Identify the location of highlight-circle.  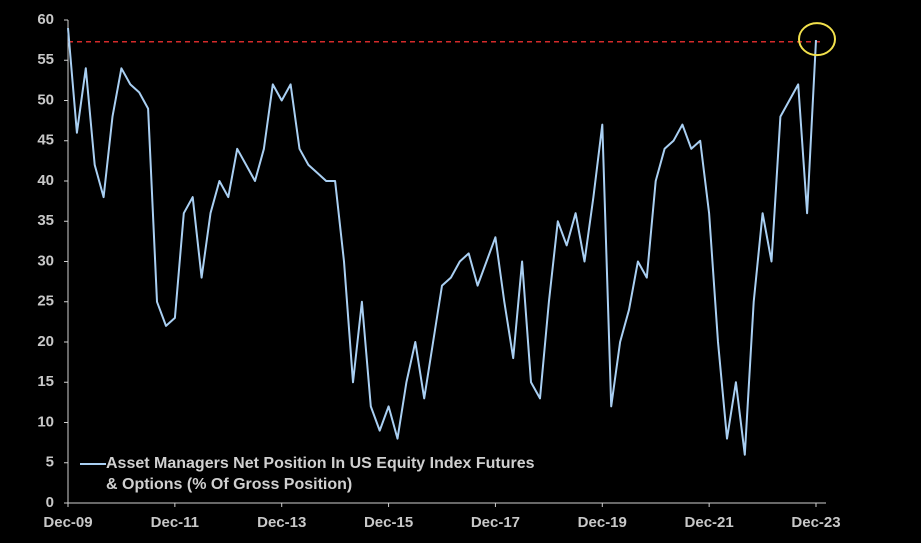
(817, 39).